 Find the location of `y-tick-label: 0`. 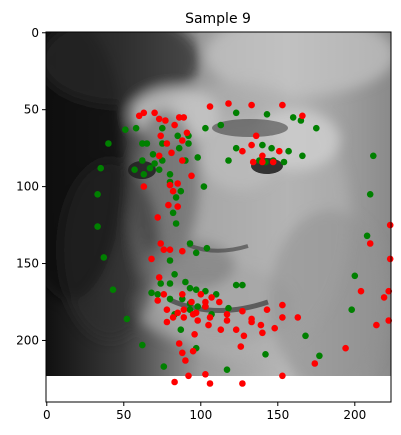

y-tick-label: 0 is located at coordinates (35, 33).